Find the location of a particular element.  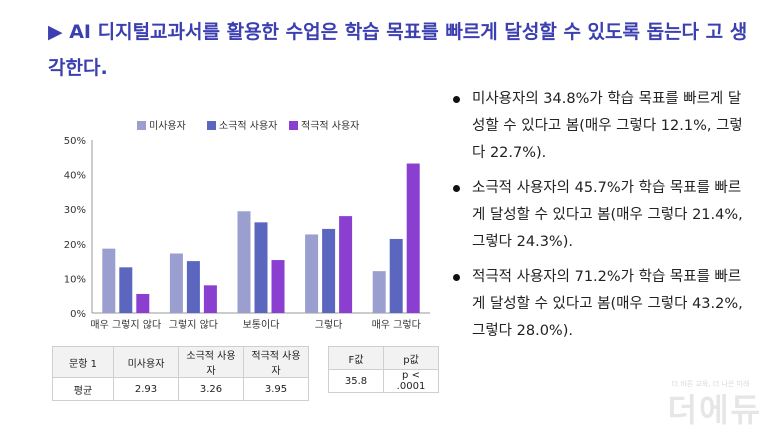

x-tick-label: 보통이다 is located at coordinates (261, 325).